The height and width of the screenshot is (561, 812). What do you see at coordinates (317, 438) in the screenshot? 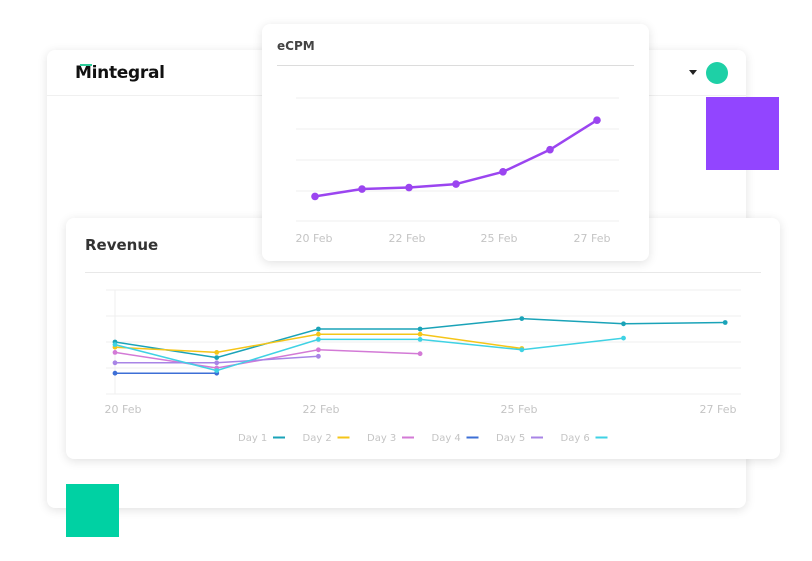
I see `legend-entry-label: Day 2` at bounding box center [317, 438].